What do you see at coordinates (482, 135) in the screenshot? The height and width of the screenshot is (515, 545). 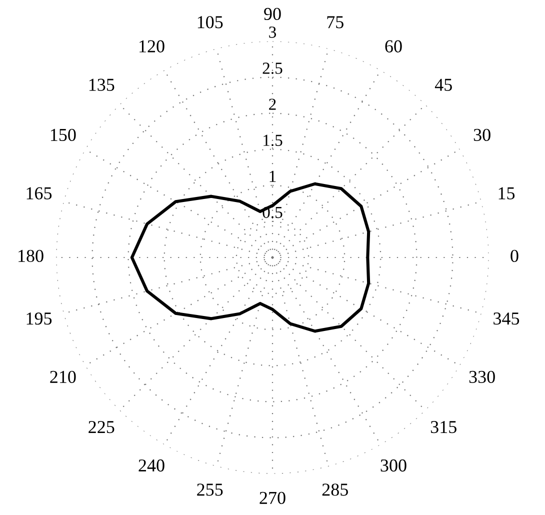 I see `spoke-label: 30` at bounding box center [482, 135].